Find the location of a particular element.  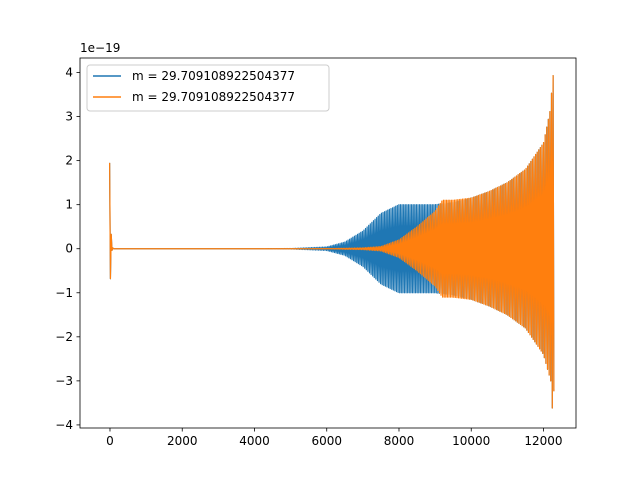

y-tick-label: 1 is located at coordinates (69, 205).